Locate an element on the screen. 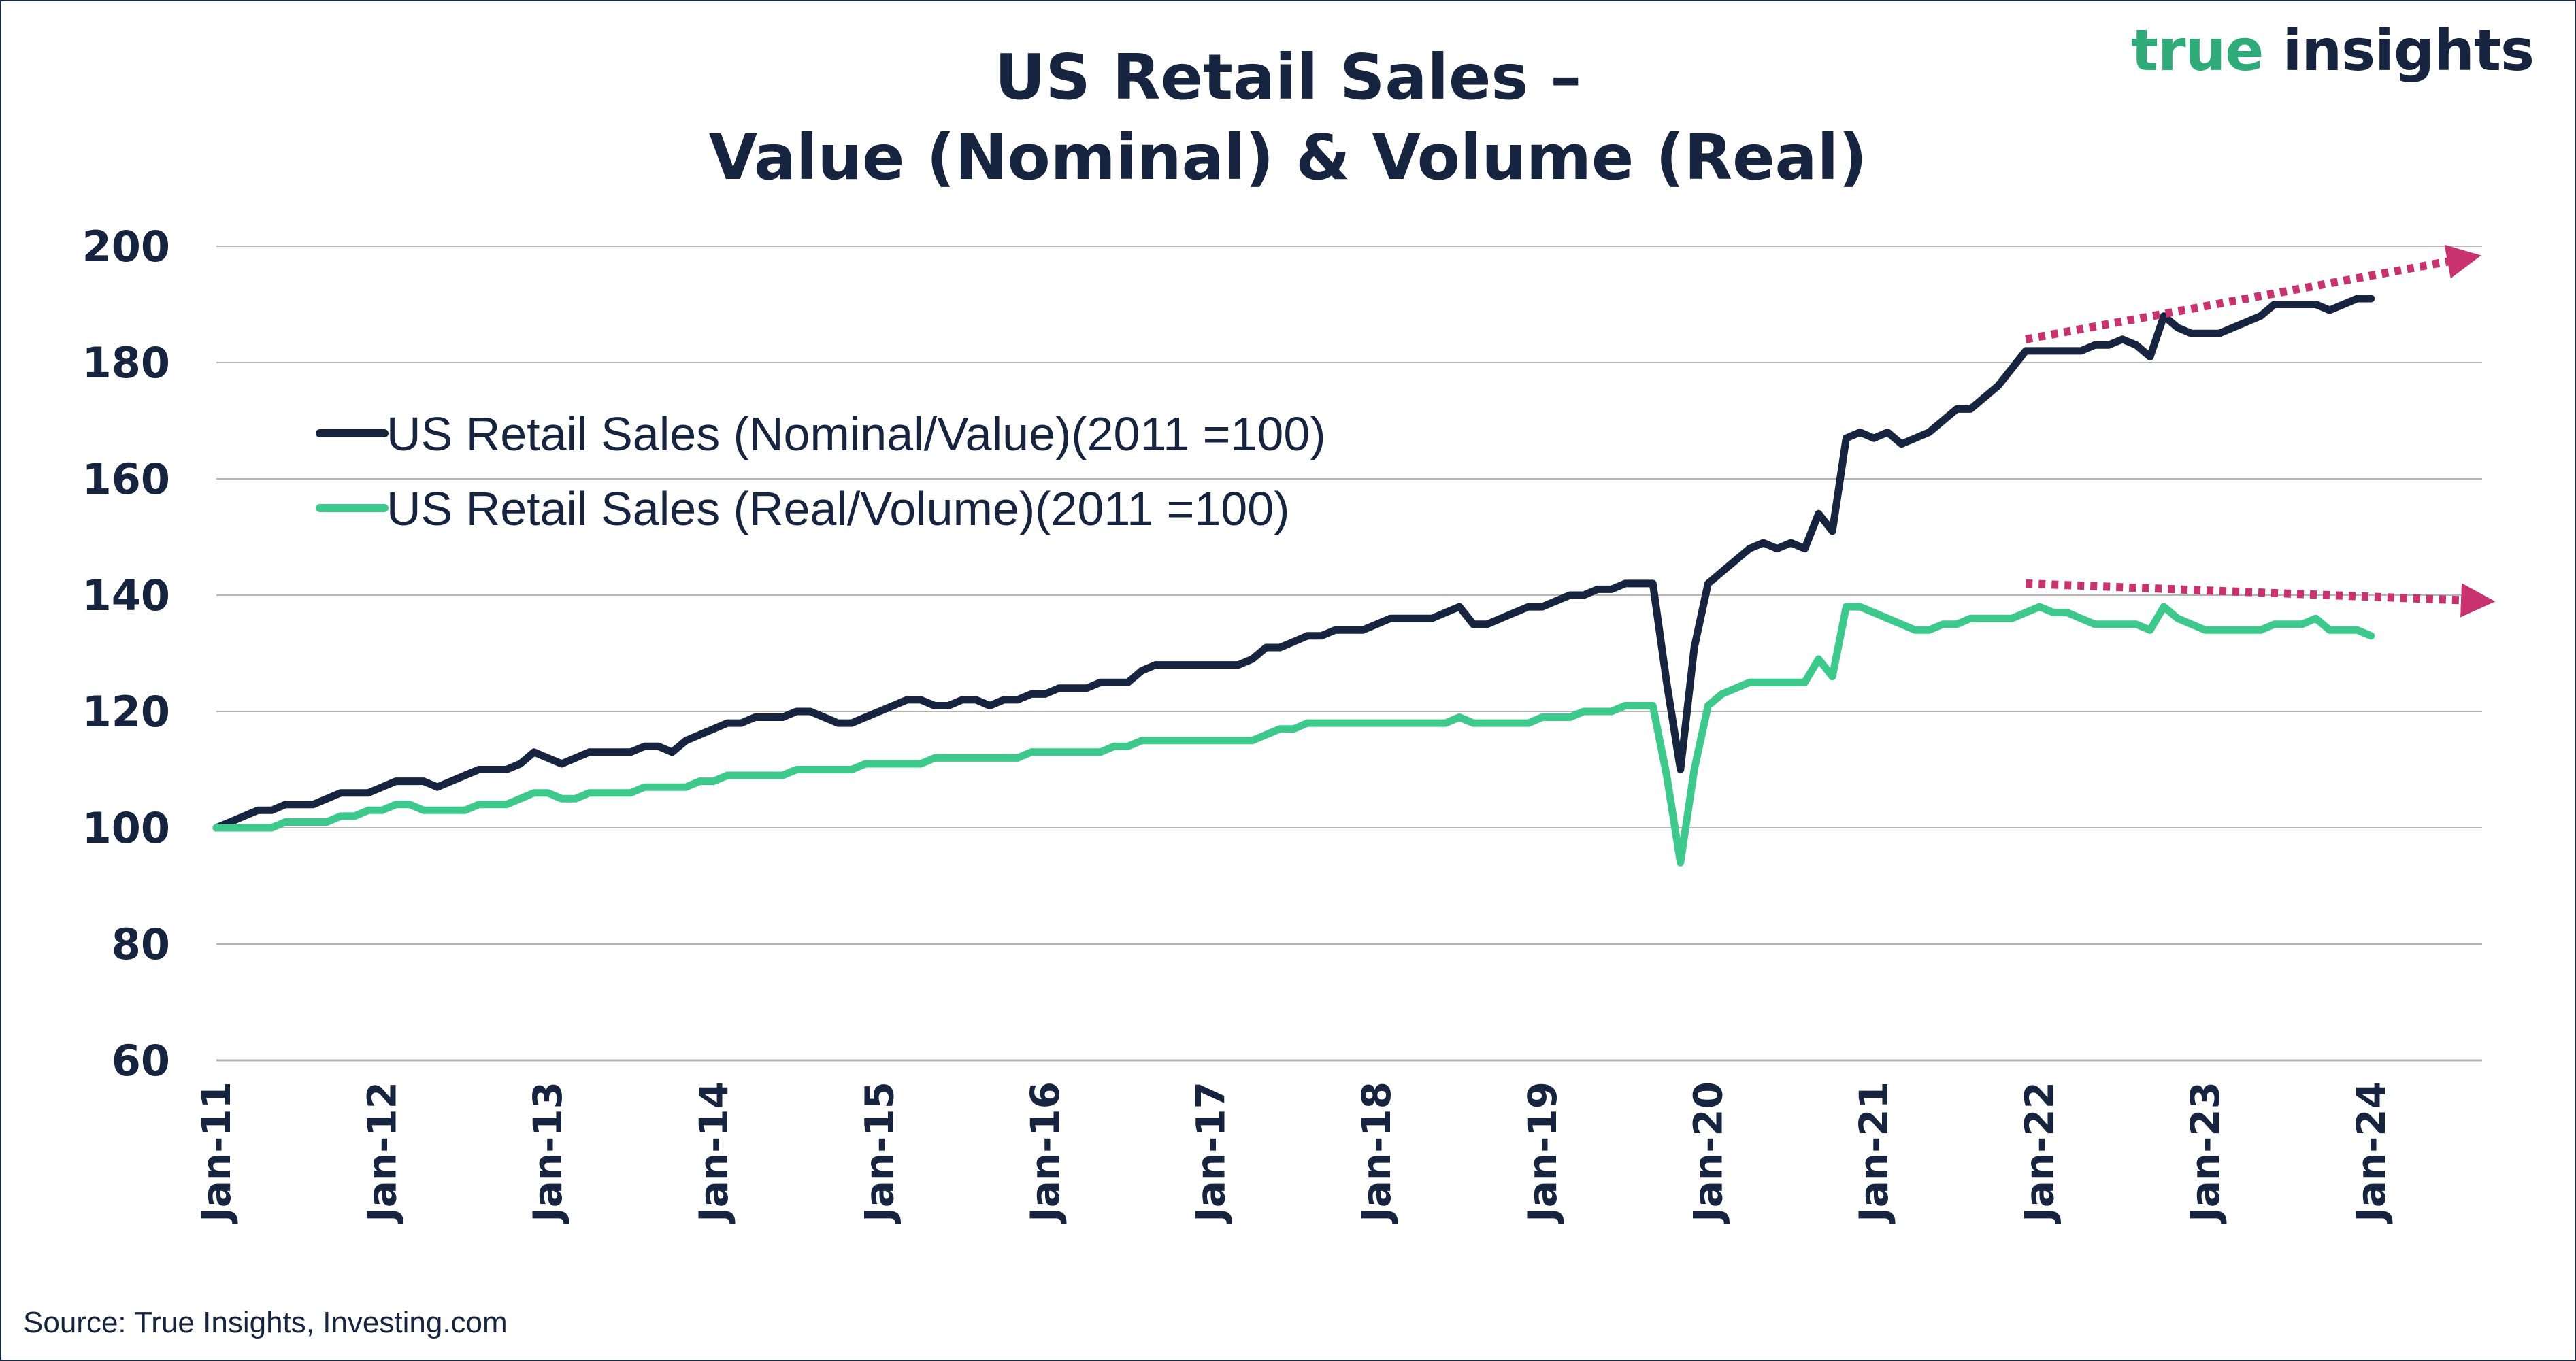 The height and width of the screenshot is (1361, 2576). x-tick-label: Jan-22 is located at coordinates (2040, 1153).